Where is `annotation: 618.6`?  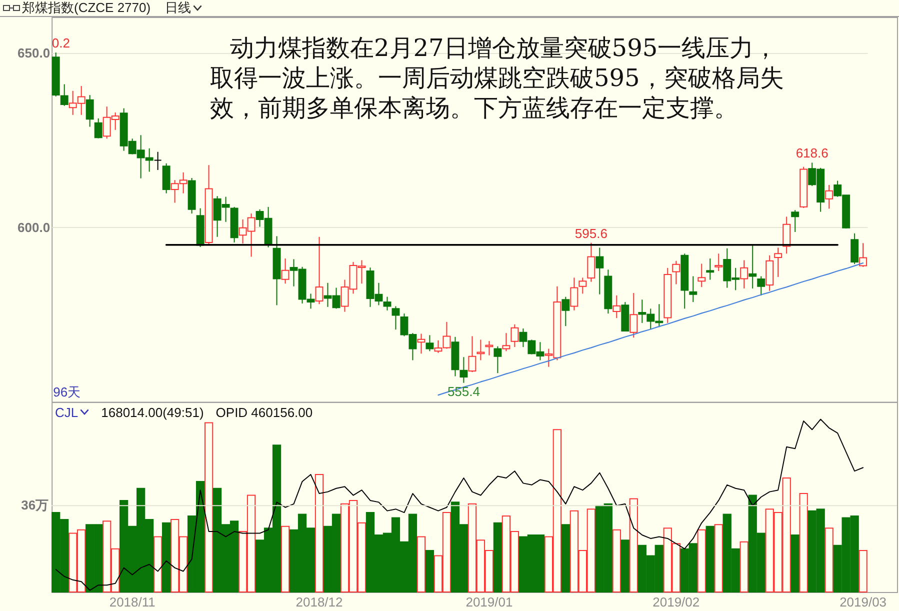 annotation: 618.6 is located at coordinates (812, 153).